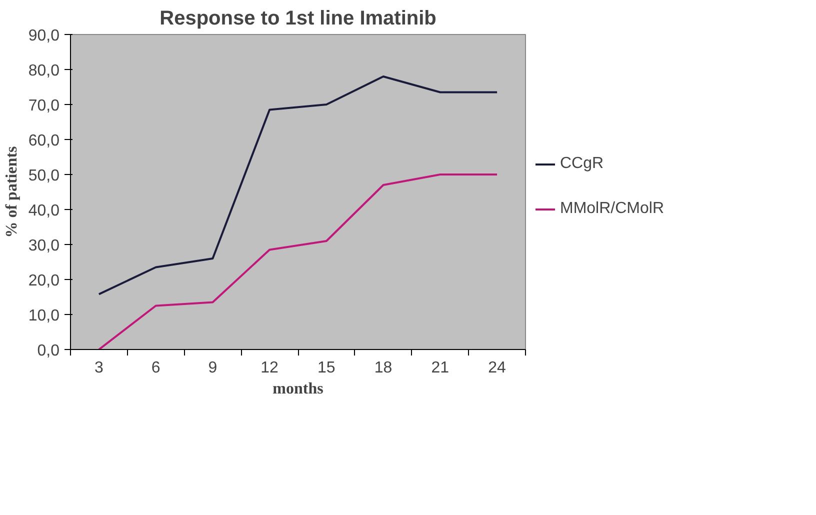  I want to click on y-tick-label: 70,0, so click(44, 106).